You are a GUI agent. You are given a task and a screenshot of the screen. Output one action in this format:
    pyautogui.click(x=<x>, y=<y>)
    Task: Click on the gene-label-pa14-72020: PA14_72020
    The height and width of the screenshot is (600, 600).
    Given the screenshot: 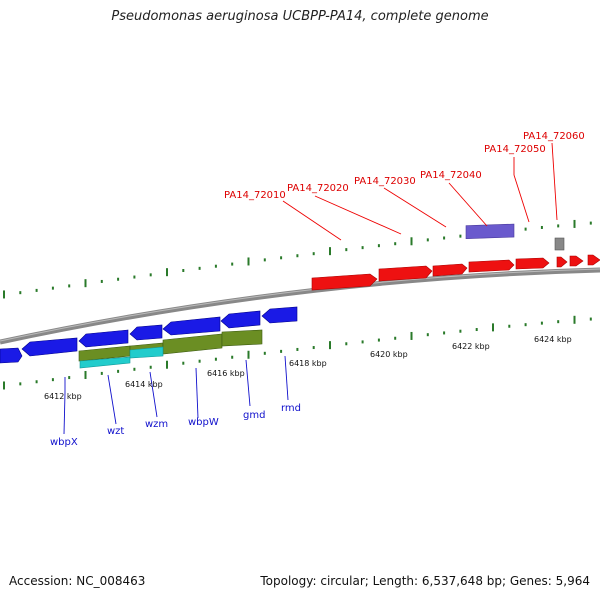 What is the action you would take?
    pyautogui.click(x=318, y=188)
    